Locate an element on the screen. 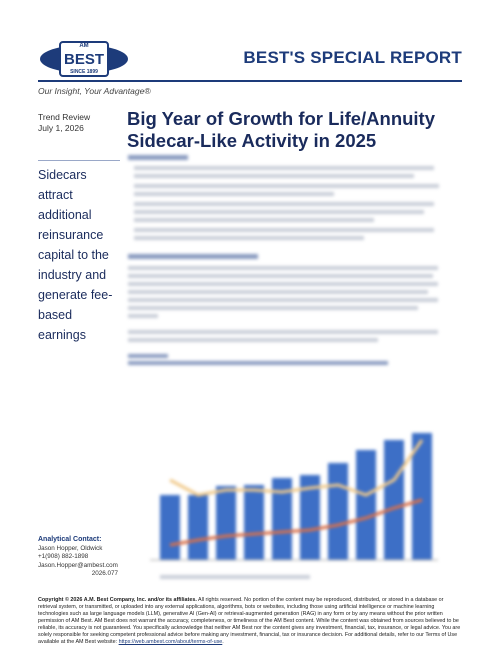 The width and height of the screenshot is (500, 647). logo: AM BEST SINCE 1899 is located at coordinates (84, 59).